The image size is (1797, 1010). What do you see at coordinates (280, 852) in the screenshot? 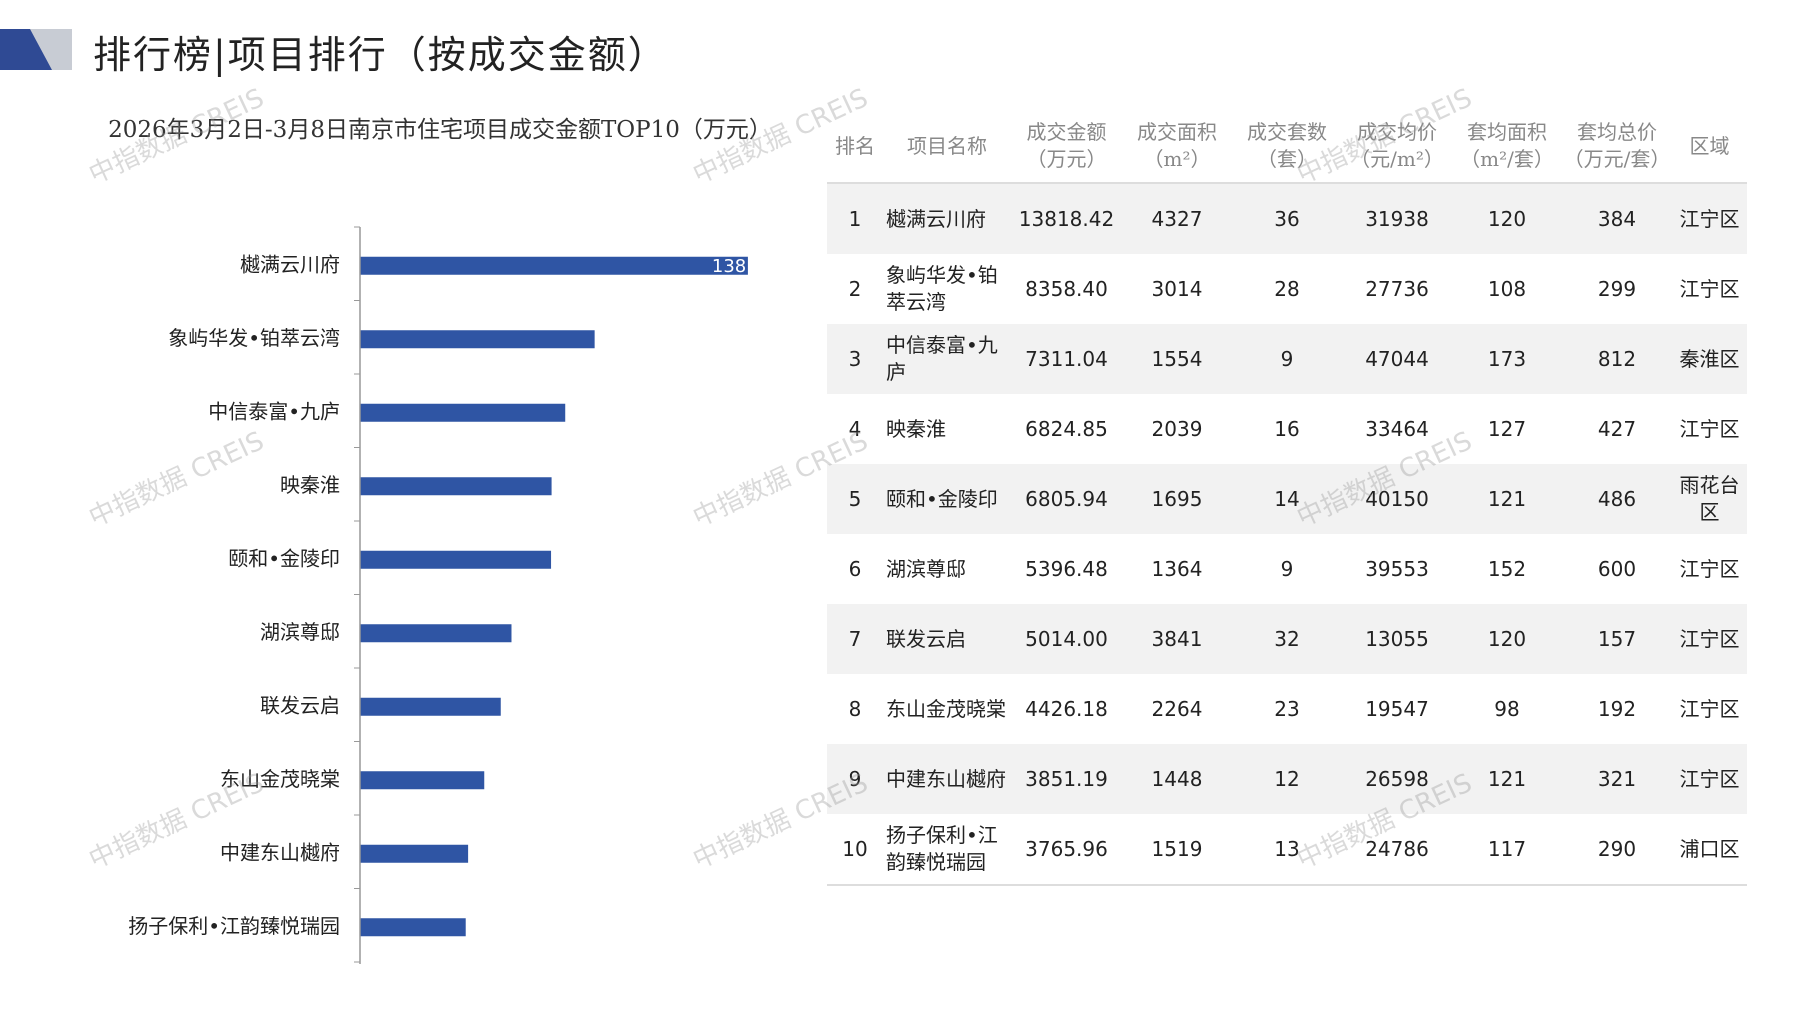
I see `y-tick-label: 中建东山樾府` at bounding box center [280, 852].